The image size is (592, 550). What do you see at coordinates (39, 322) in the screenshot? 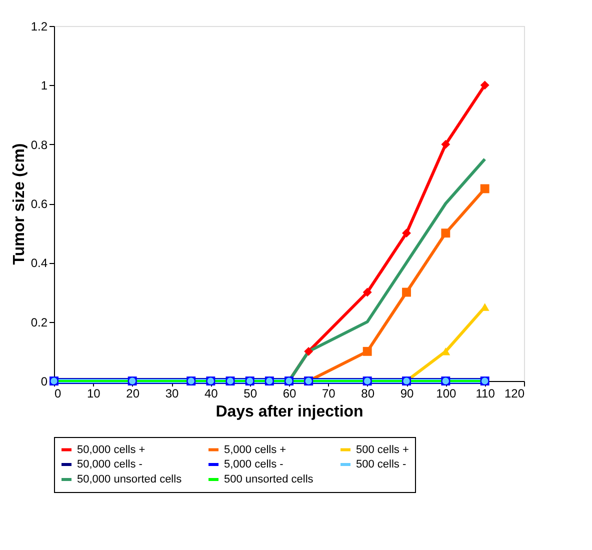
I see `y-tick-label: 0.2` at bounding box center [39, 322].